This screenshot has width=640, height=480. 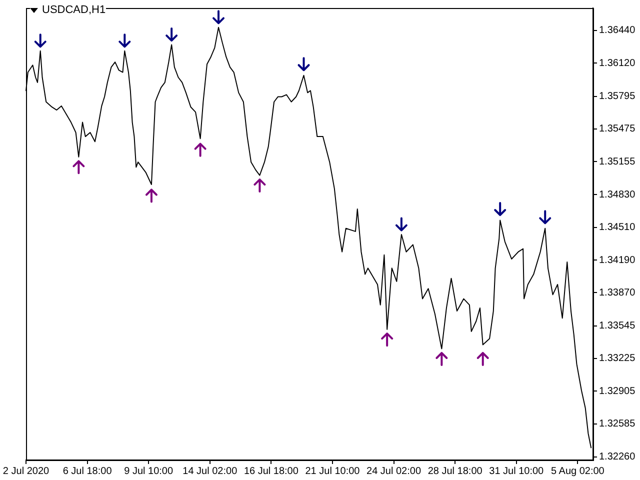 I want to click on y-tick-label: 1.32260, so click(x=617, y=457).